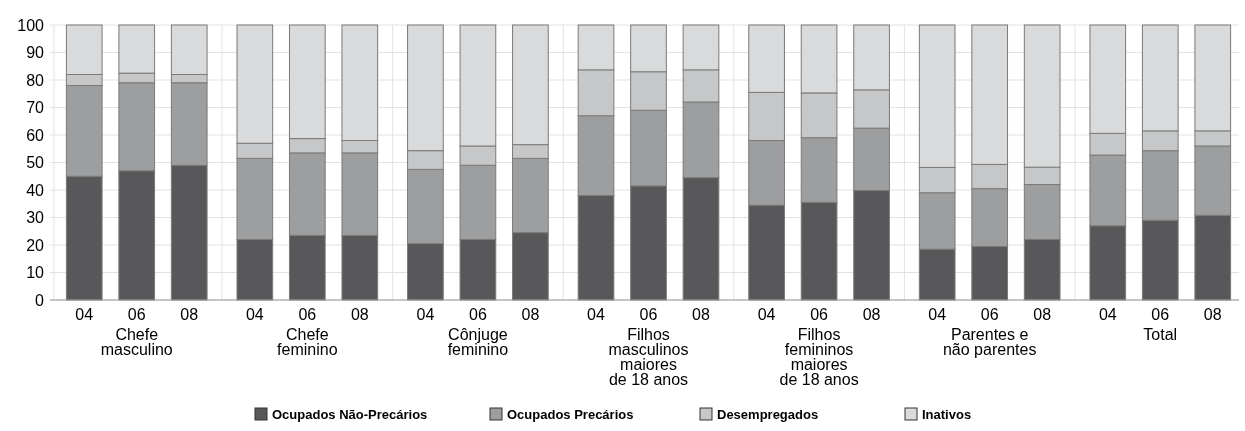  What do you see at coordinates (35, 273) in the screenshot?
I see `y-tick-label: 10` at bounding box center [35, 273].